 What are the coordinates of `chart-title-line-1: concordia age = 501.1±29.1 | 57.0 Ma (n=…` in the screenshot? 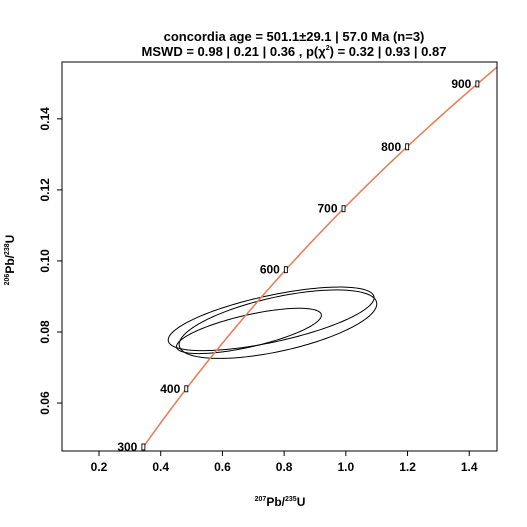 It's located at (294, 36).